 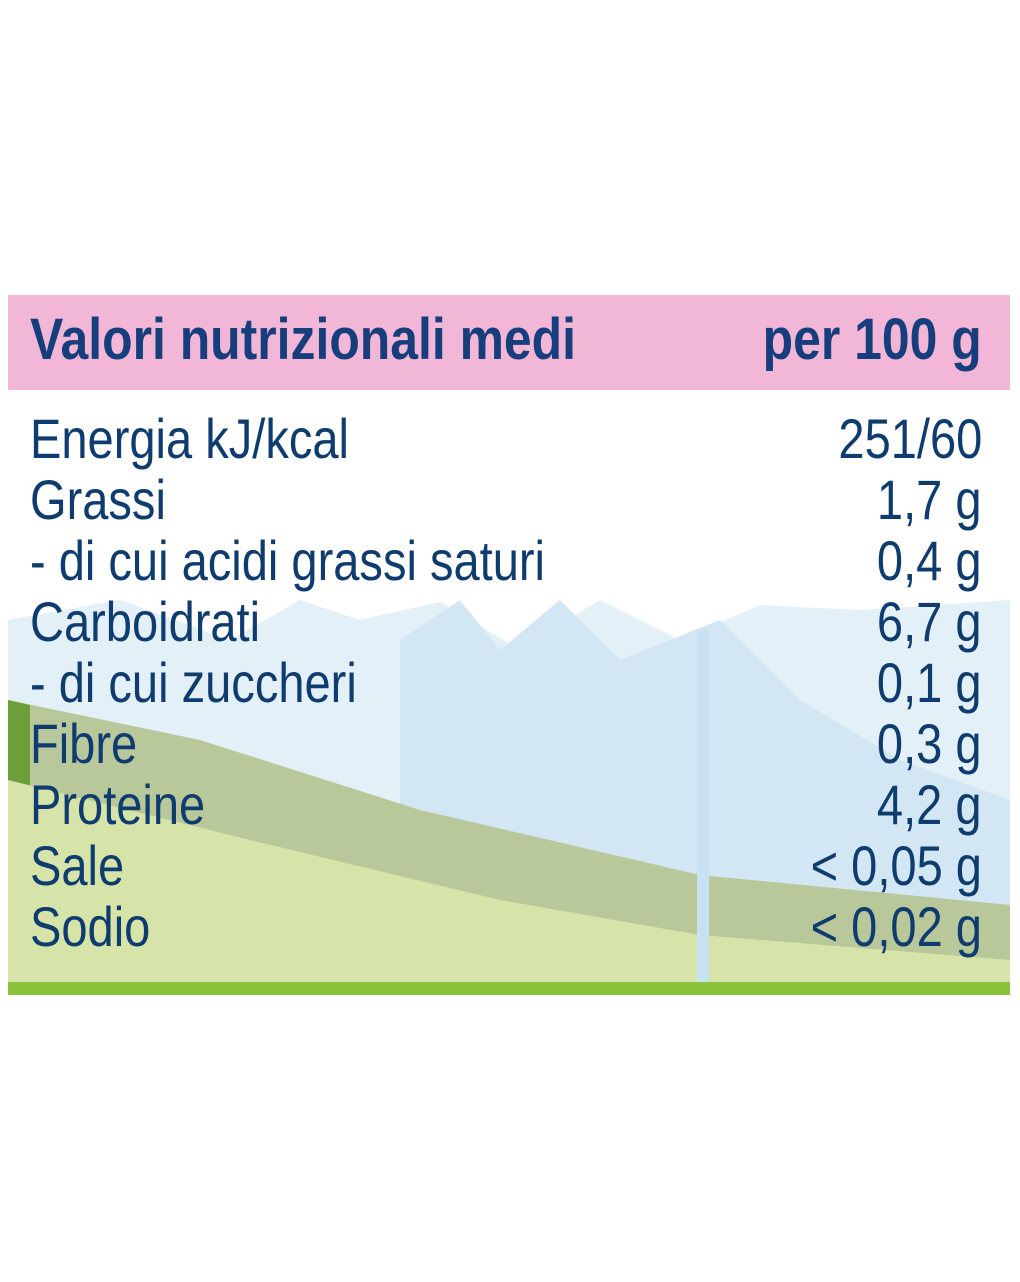 What do you see at coordinates (189, 438) in the screenshot?
I see `nutrient-label: Energia kJ/kcal` at bounding box center [189, 438].